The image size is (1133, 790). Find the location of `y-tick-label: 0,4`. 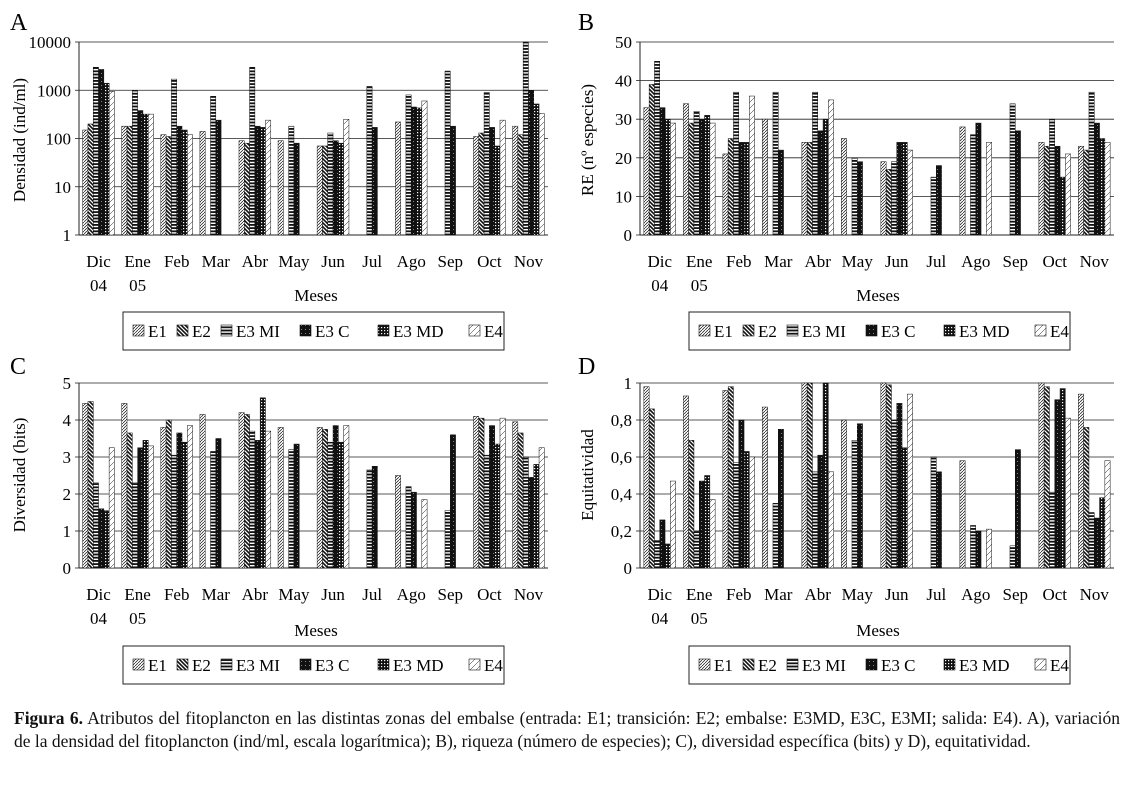

y-tick-label: 0,4 is located at coordinates (622, 494).